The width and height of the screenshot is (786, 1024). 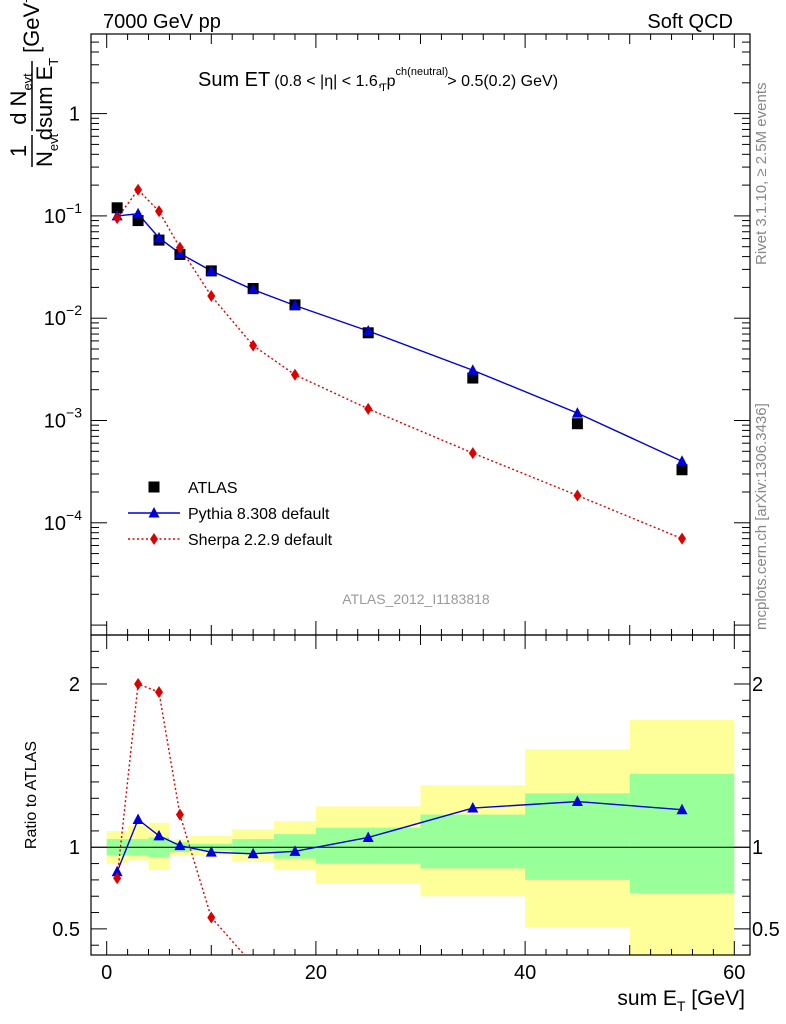 I want to click on legend-label: Sherpa 2.2.9 default, so click(x=260, y=540).